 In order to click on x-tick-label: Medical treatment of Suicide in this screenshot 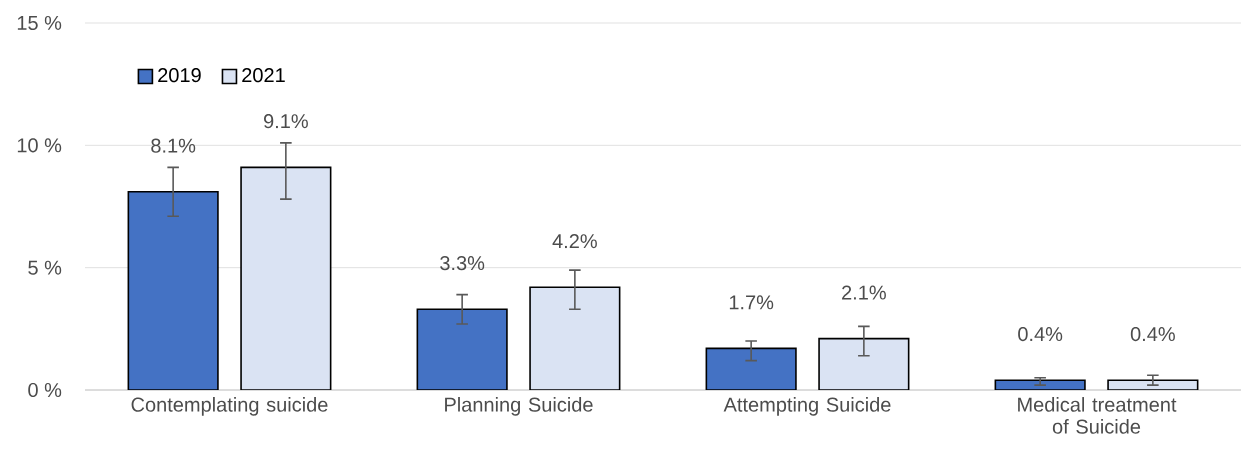, I will do `click(1097, 415)`.